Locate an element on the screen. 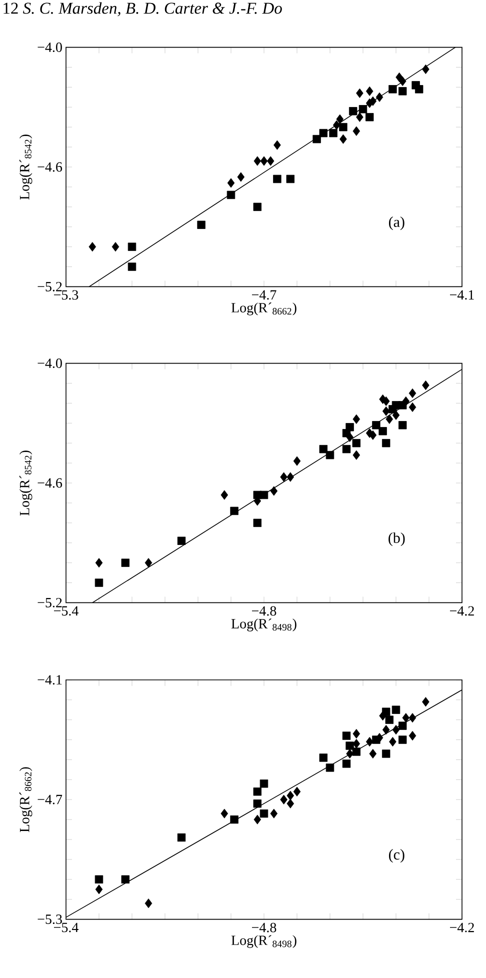 This screenshot has width=486, height=978. x-tick-label: −4.8 is located at coordinates (264, 927).